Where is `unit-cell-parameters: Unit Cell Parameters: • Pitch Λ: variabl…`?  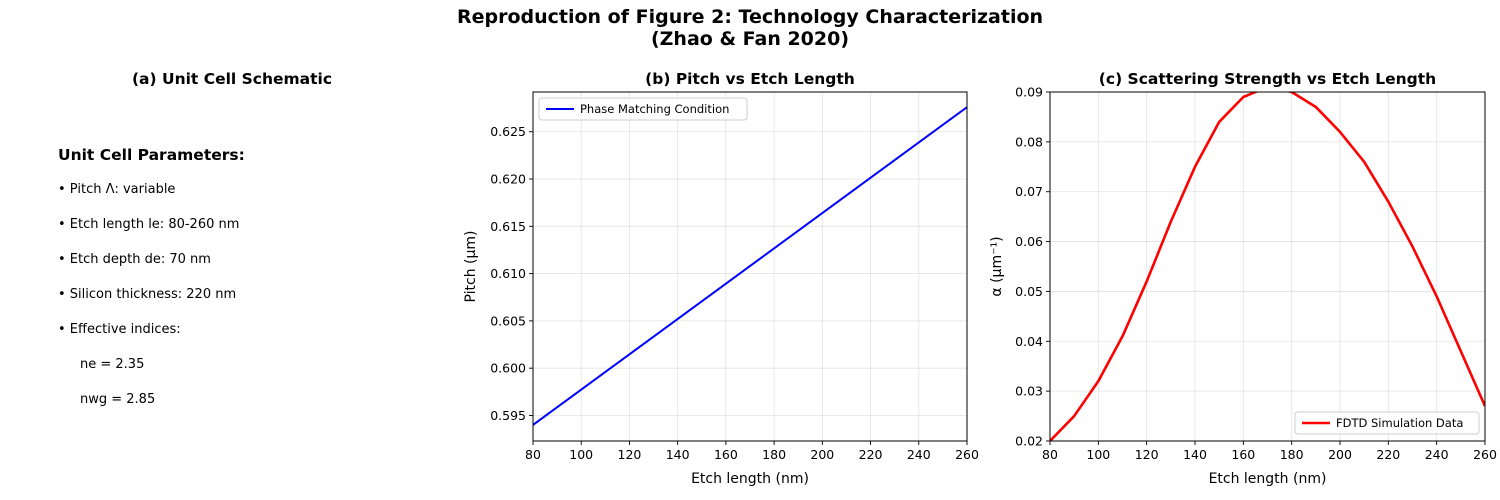 unit-cell-parameters: Unit Cell Parameters: • Pitch Λ: variabl… is located at coordinates (151, 286).